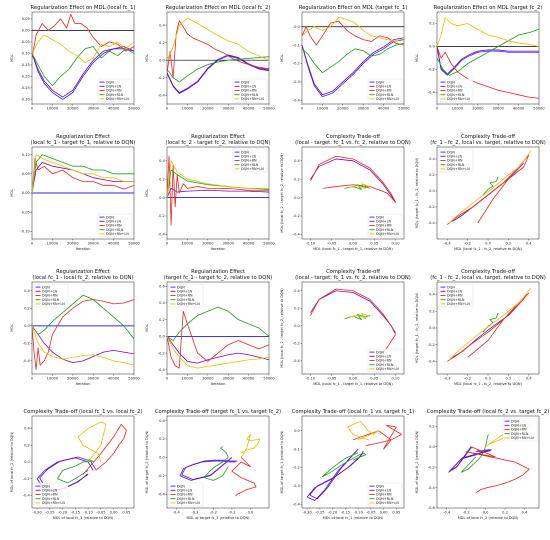  What do you see at coordinates (307, 513) in the screenshot?
I see `x-tick-label: -0.30` at bounding box center [307, 513].